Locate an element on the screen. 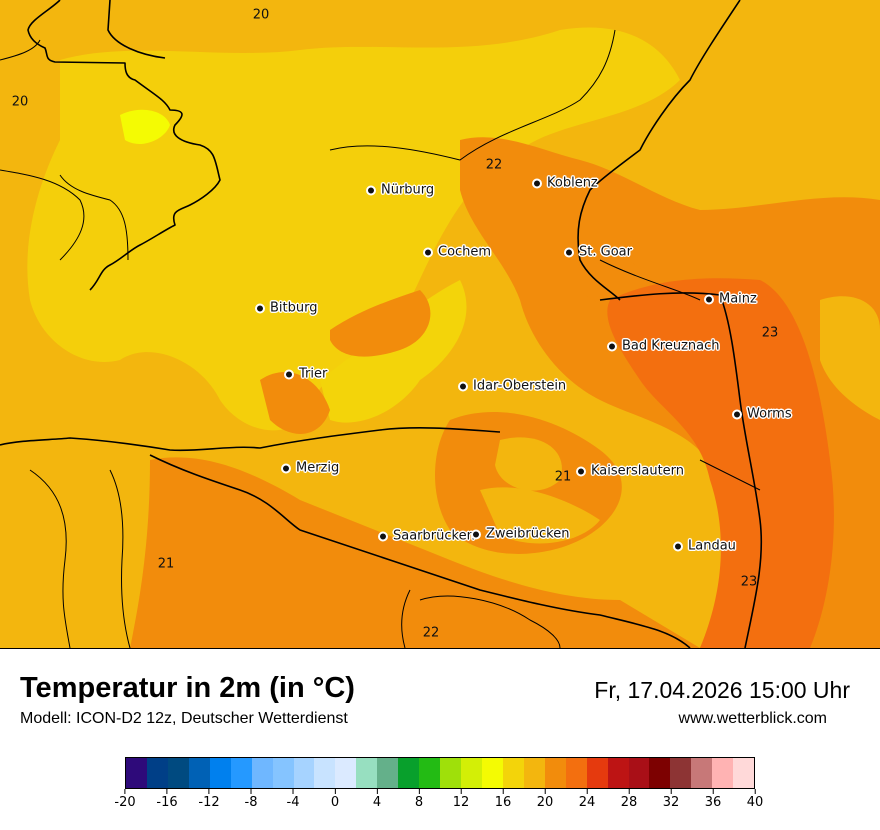 The width and height of the screenshot is (880, 830). colorbar-tick: 28 is located at coordinates (629, 799).